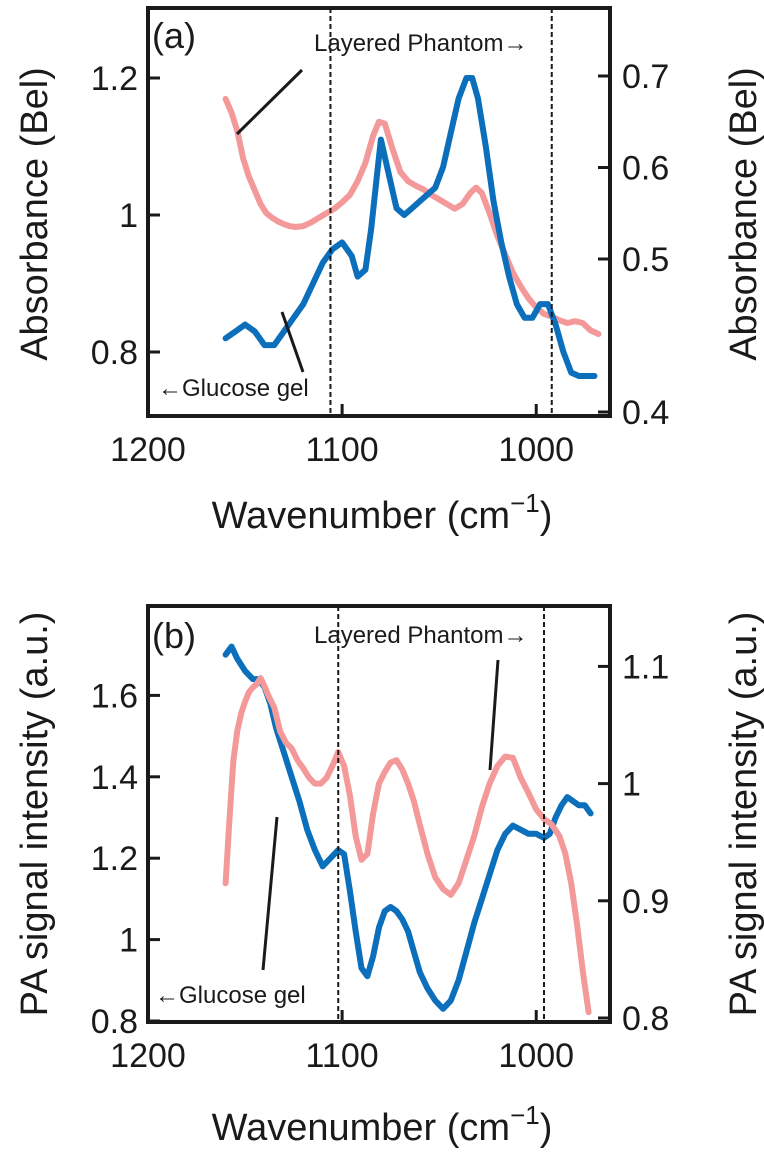  Describe the element at coordinates (420, 635) in the screenshot. I see `panel-b-phantom-annotation: Layered Phantom→` at that location.